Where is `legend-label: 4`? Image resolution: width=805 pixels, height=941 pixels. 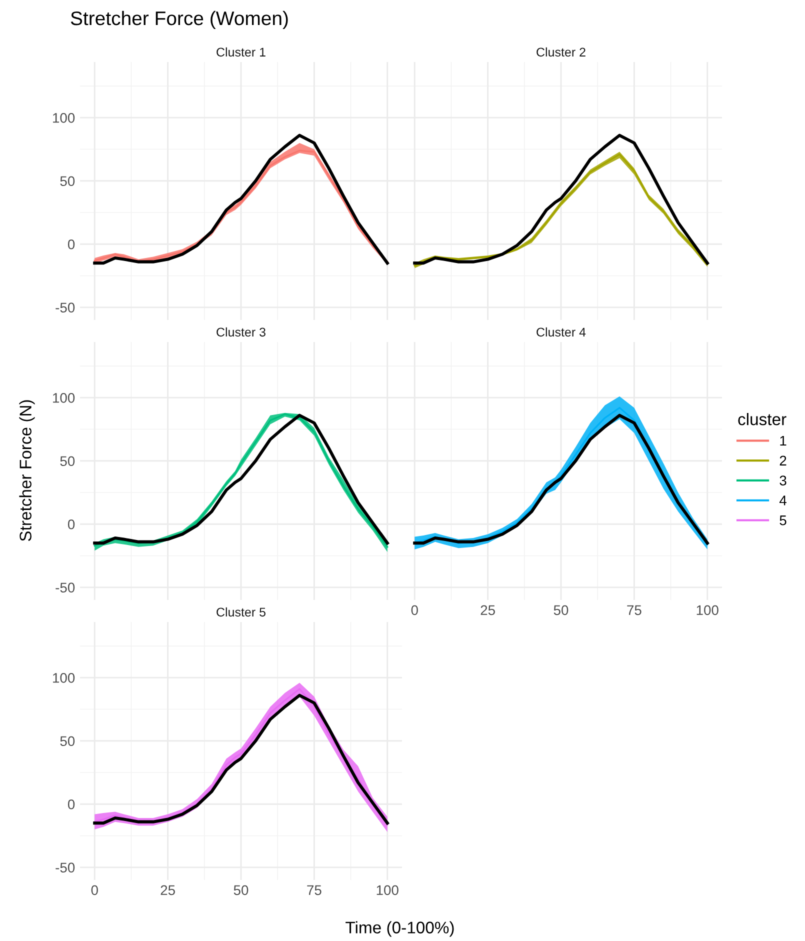 legend-label: 4 is located at coordinates (782, 501).